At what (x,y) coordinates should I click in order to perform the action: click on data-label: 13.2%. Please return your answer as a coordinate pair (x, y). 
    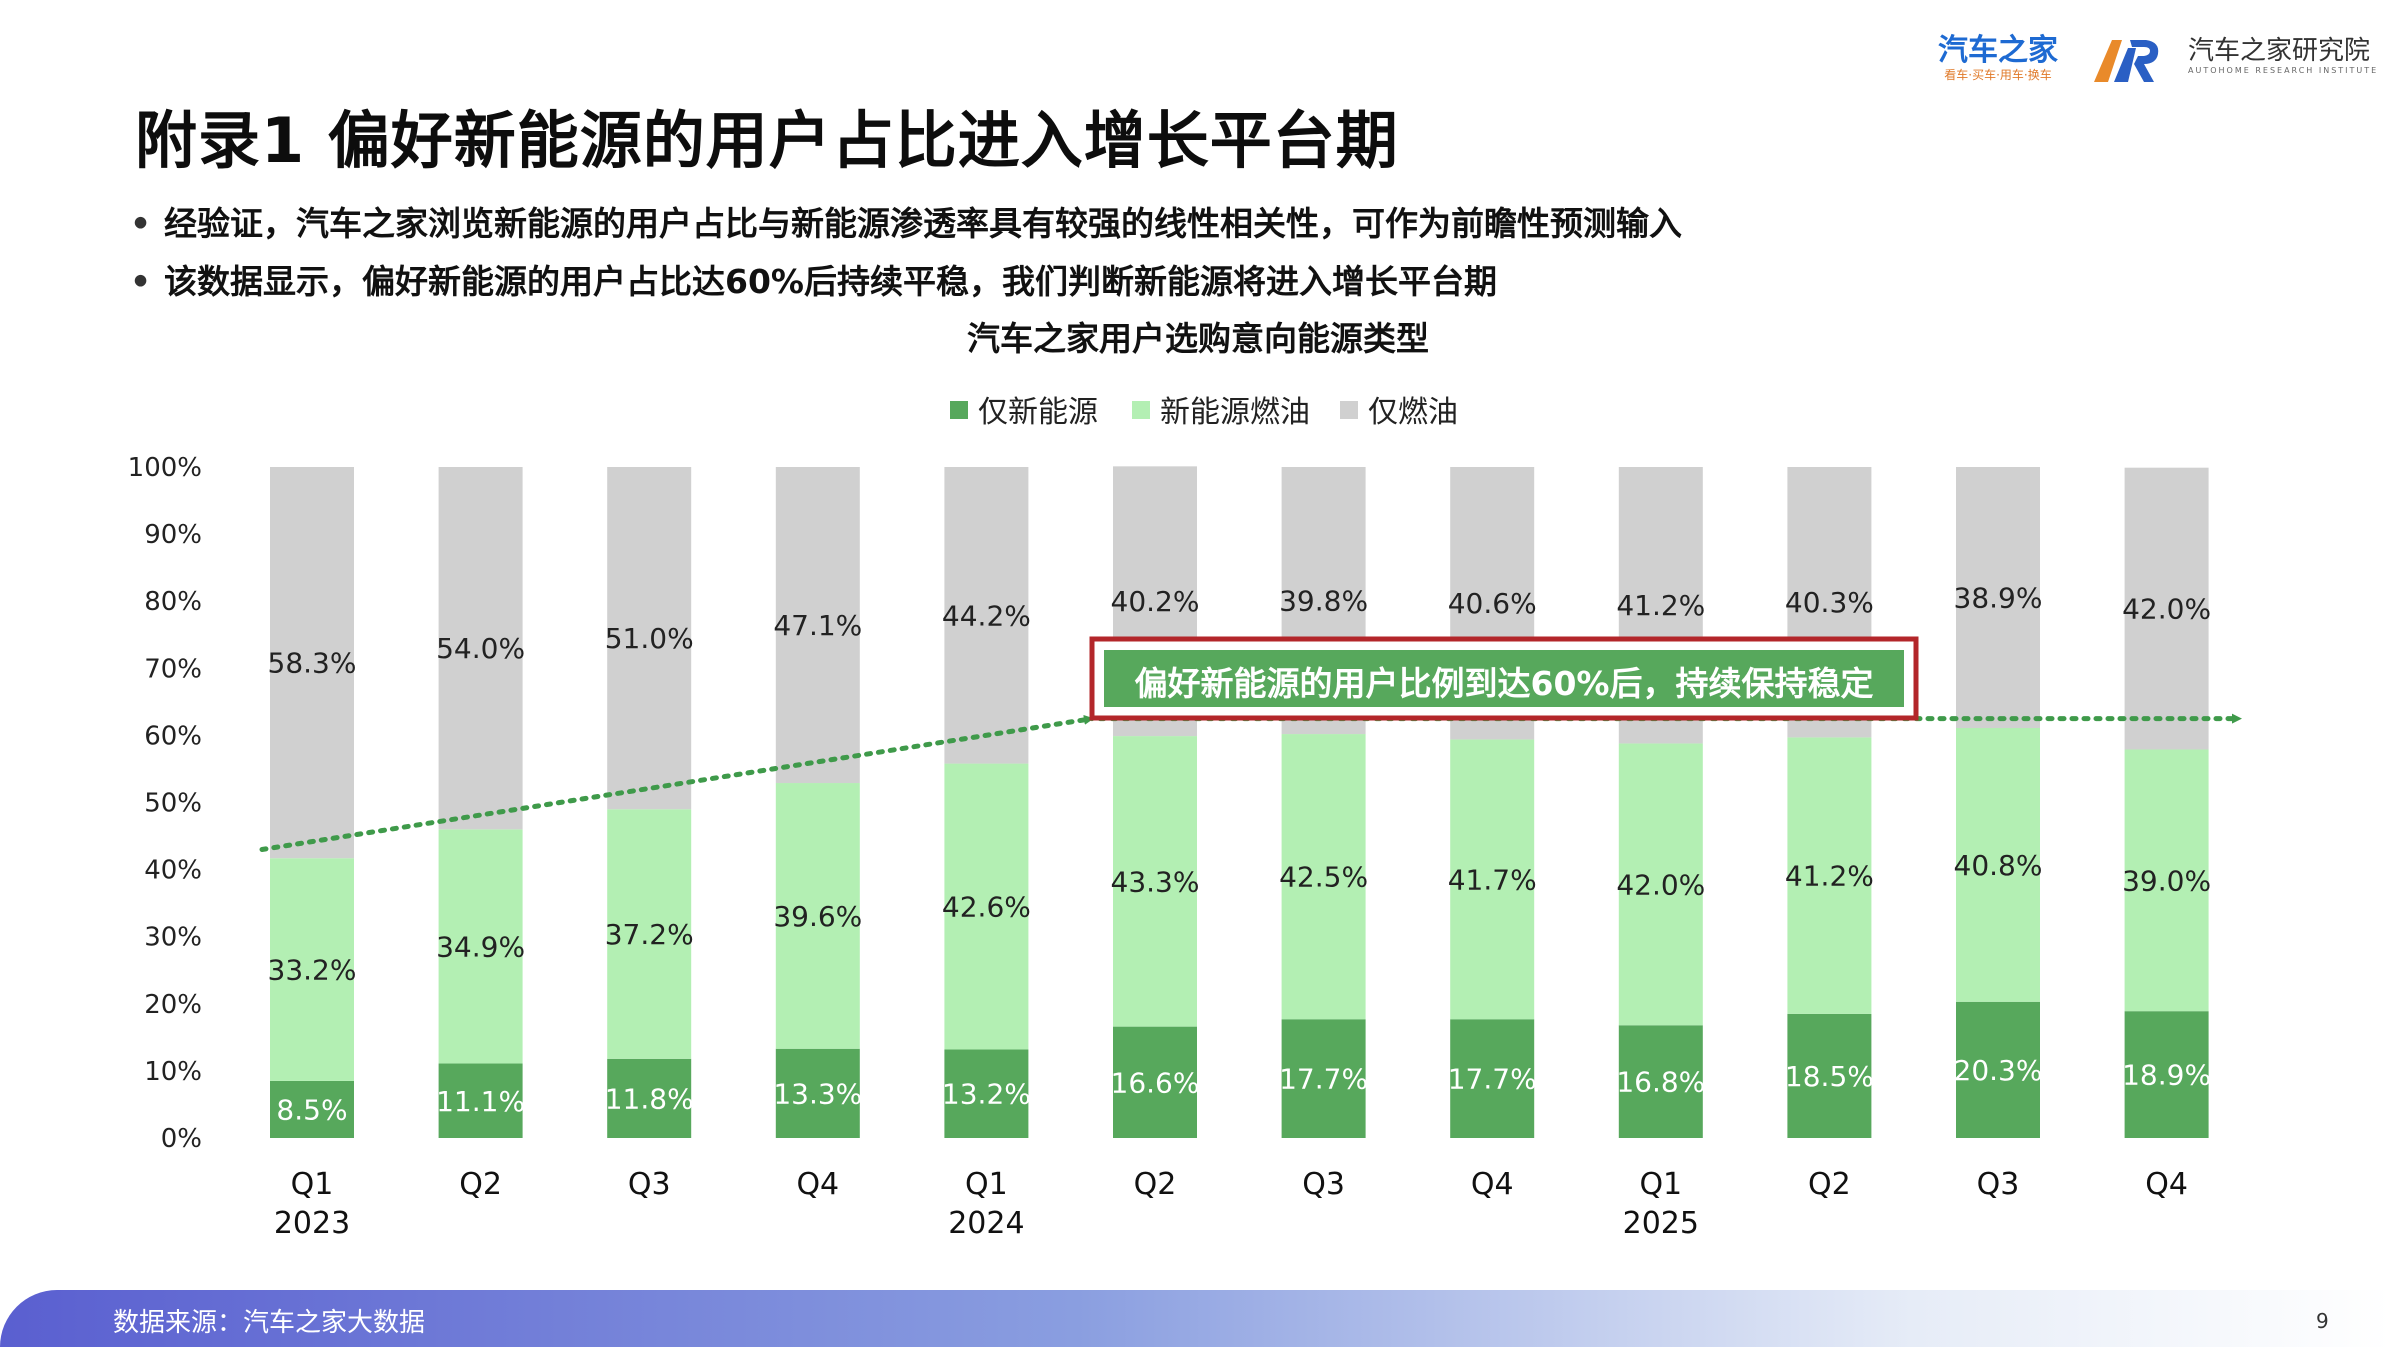
    Looking at the image, I should click on (986, 1094).